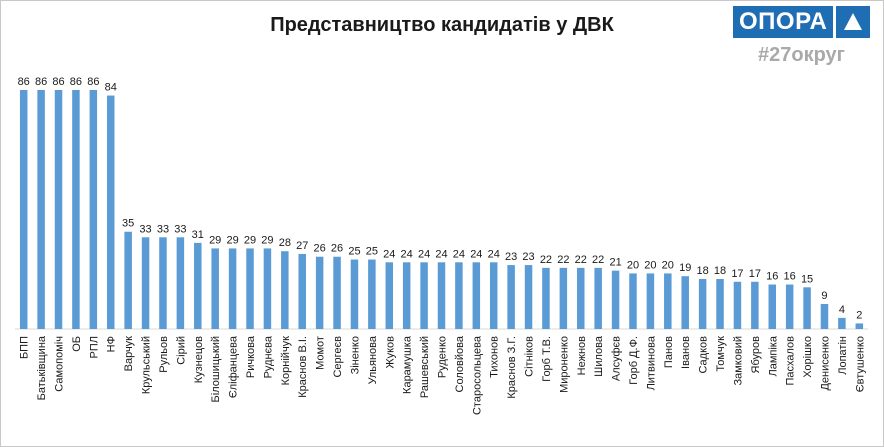 The height and width of the screenshot is (447, 884). What do you see at coordinates (547, 359) in the screenshot?
I see `category-label: Горб Т.В.` at bounding box center [547, 359].